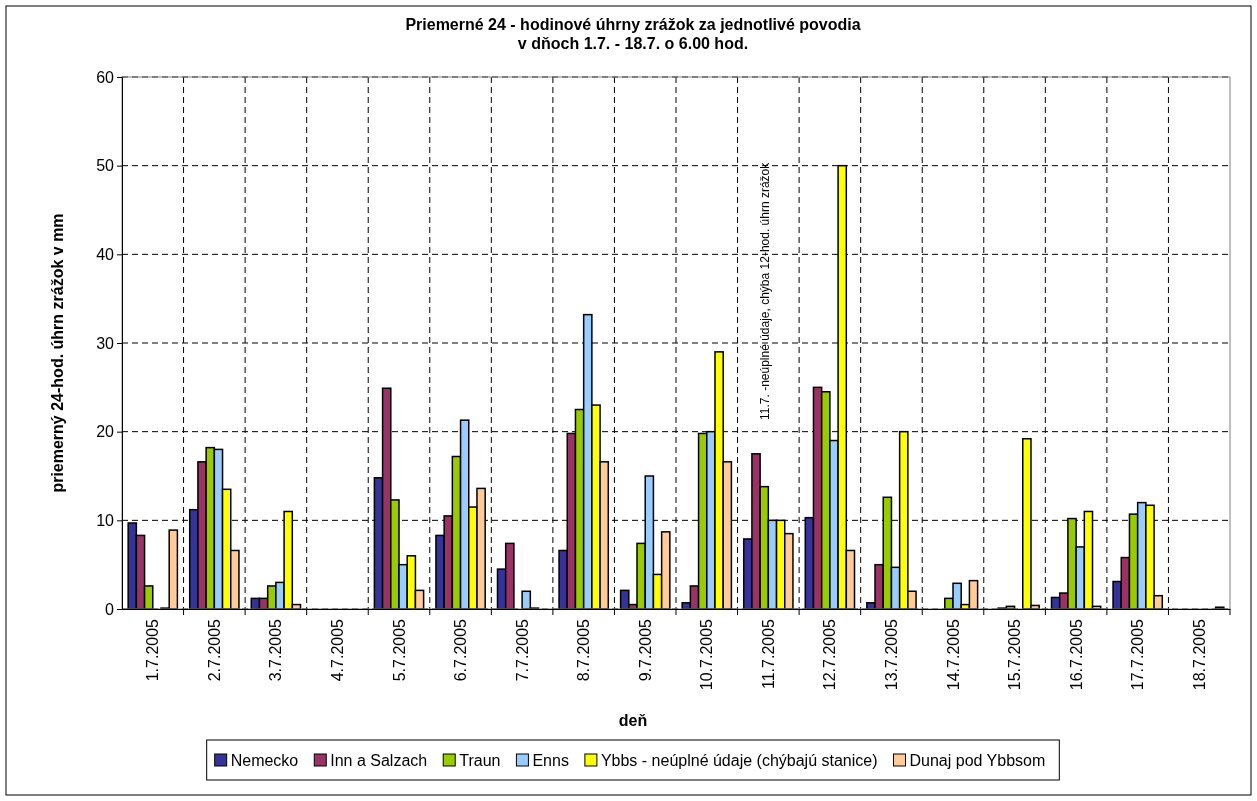 This screenshot has width=1257, height=801. I want to click on x-tick-label: 6.7.2005, so click(461, 650).